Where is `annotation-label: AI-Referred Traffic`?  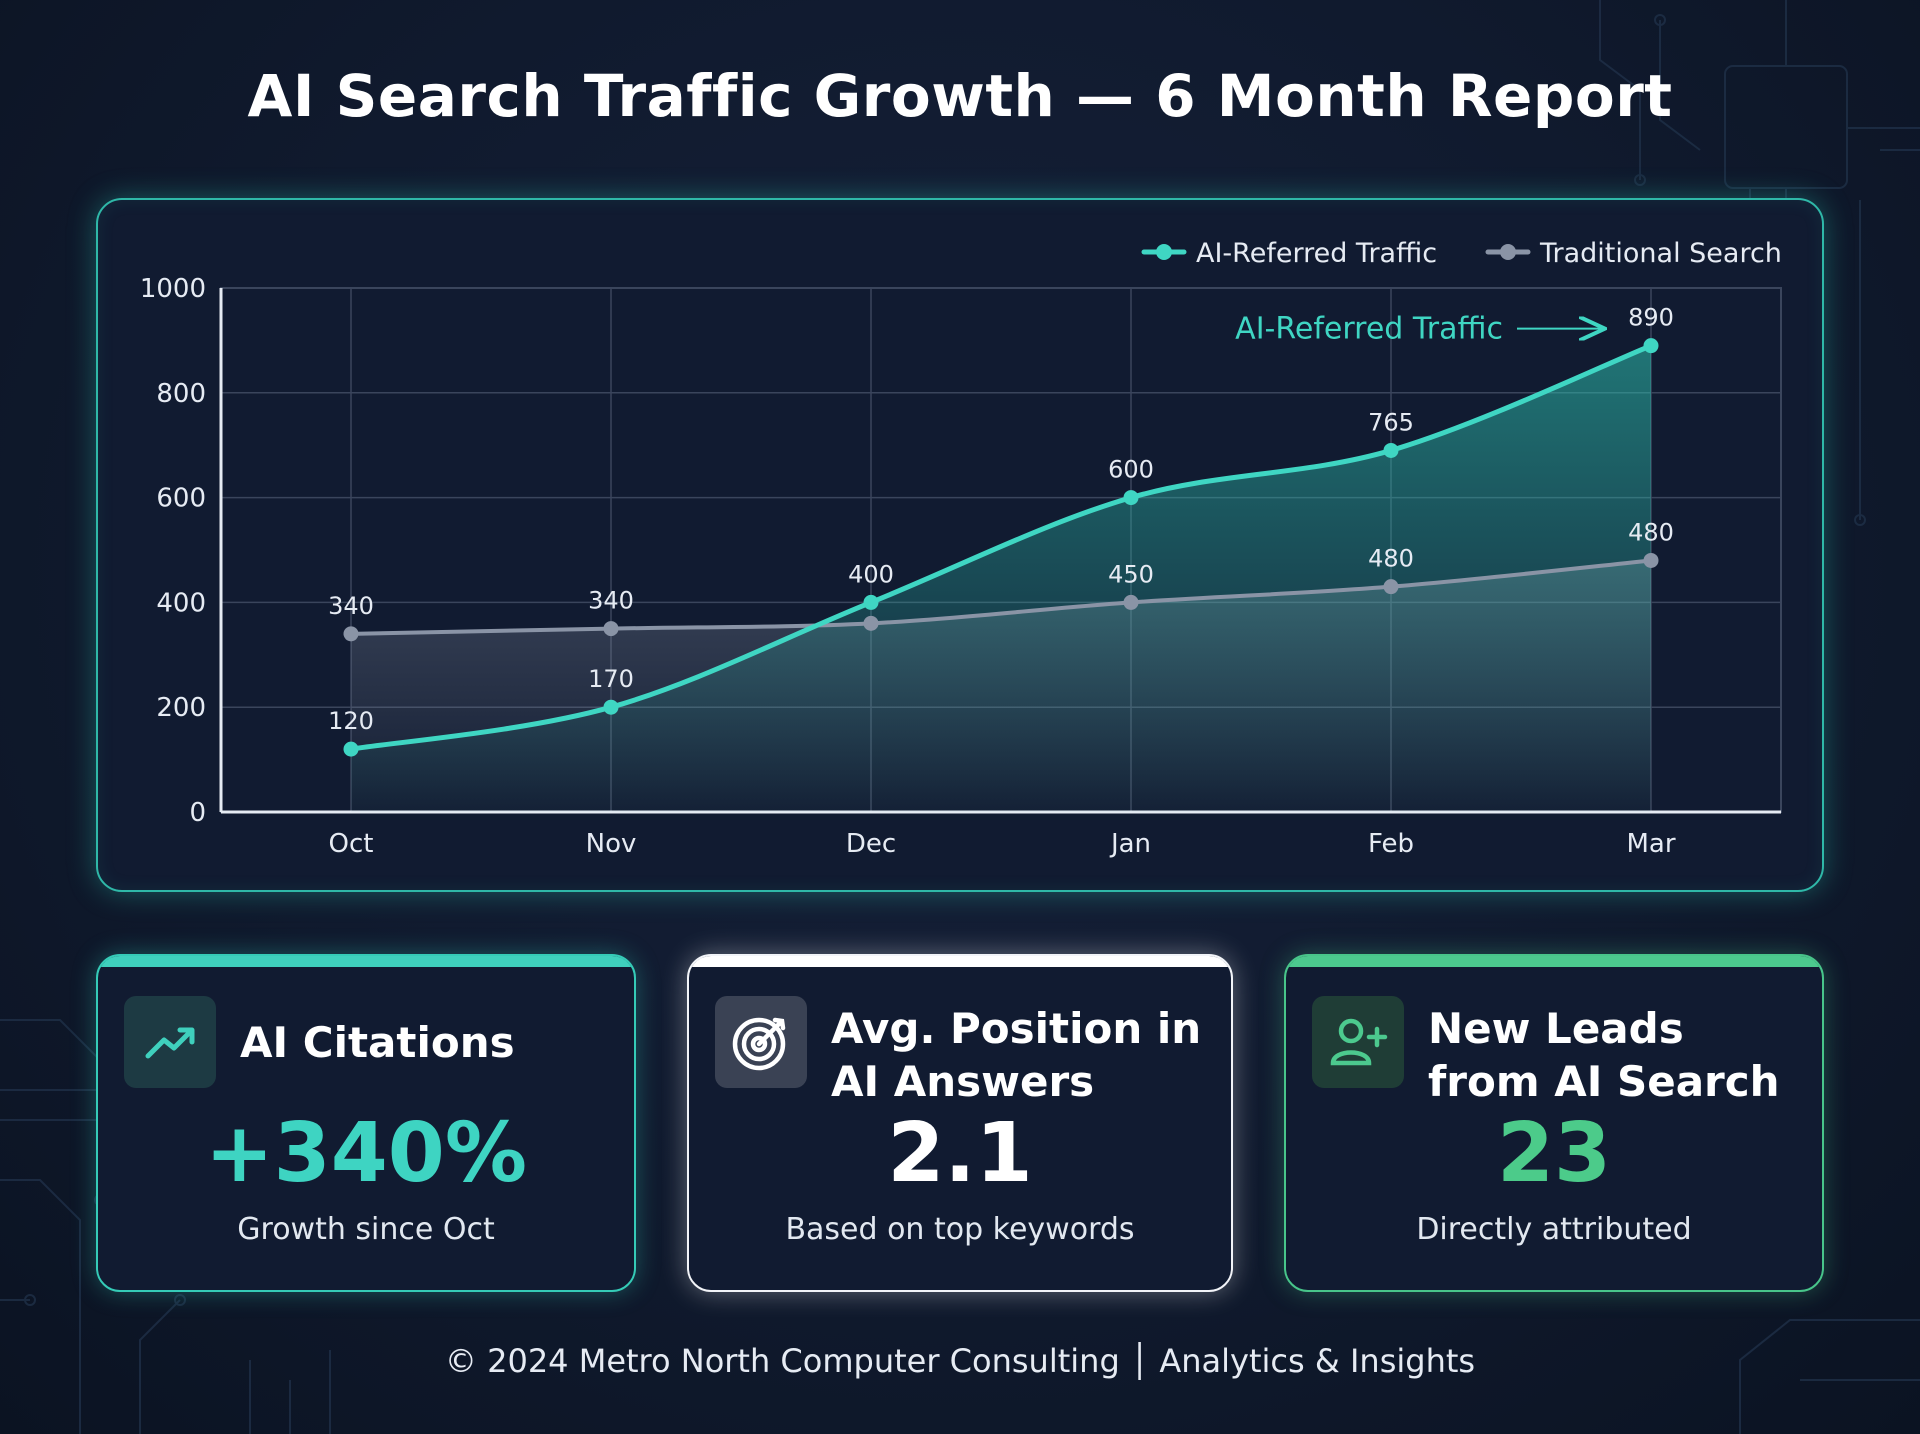
annotation-label: AI-Referred Traffic is located at coordinates (1369, 329).